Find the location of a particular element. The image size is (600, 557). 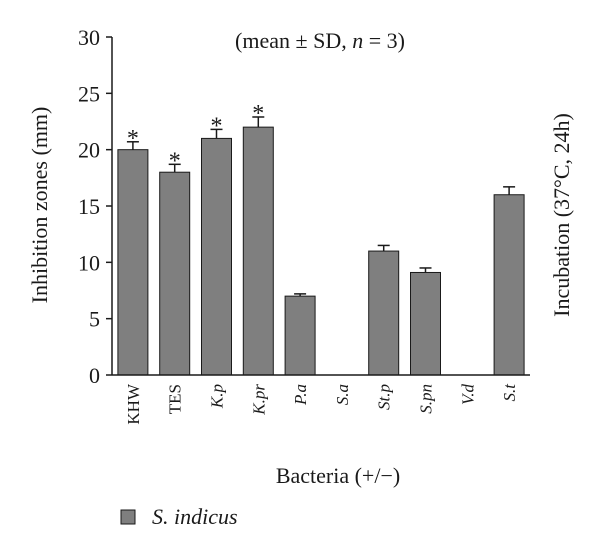

y-tick-label: 30 is located at coordinates (89, 37).